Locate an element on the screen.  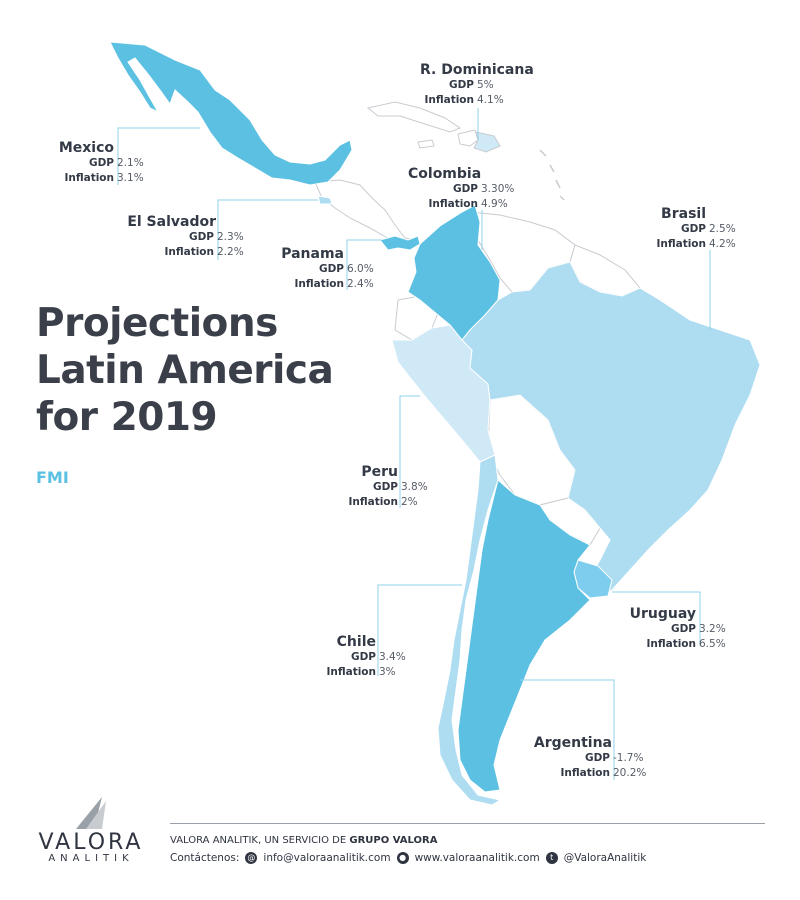
brand-name: VALORA is located at coordinates (91, 842).